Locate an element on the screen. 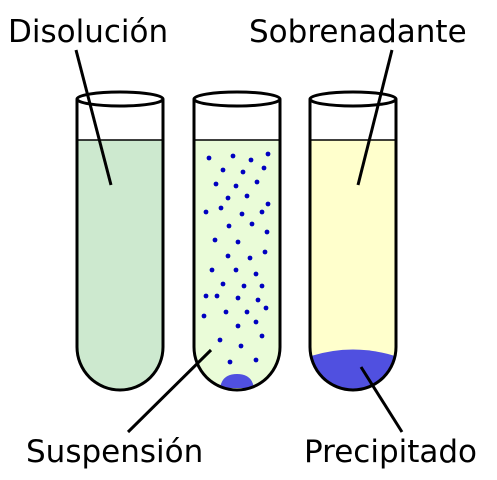 The image size is (497, 480). precipitate-leader-line is located at coordinates (381, 399).